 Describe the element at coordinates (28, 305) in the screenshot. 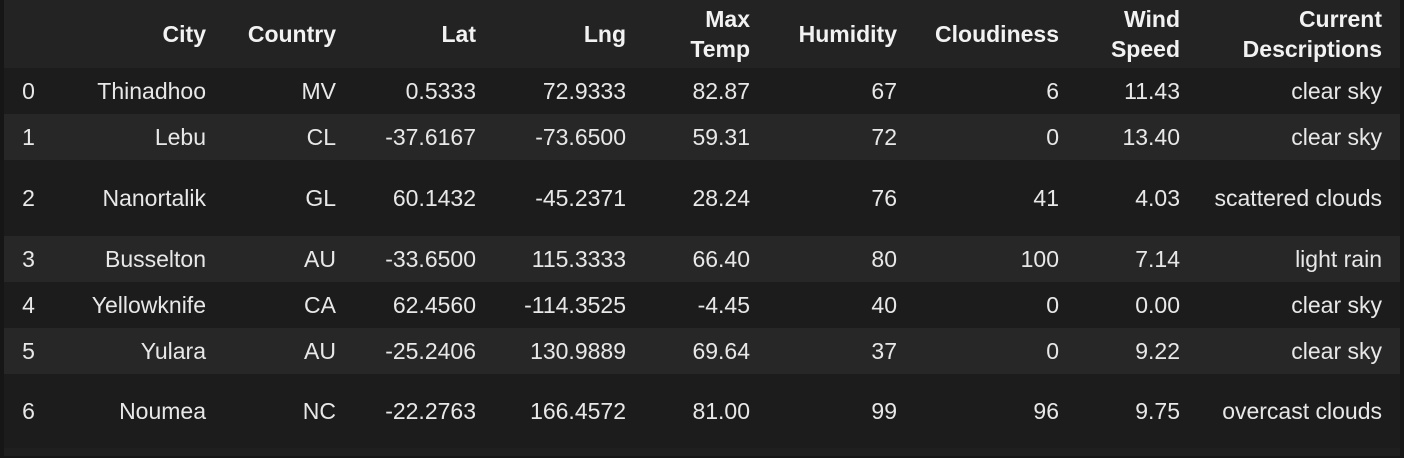

I see `row-index: 4` at that location.